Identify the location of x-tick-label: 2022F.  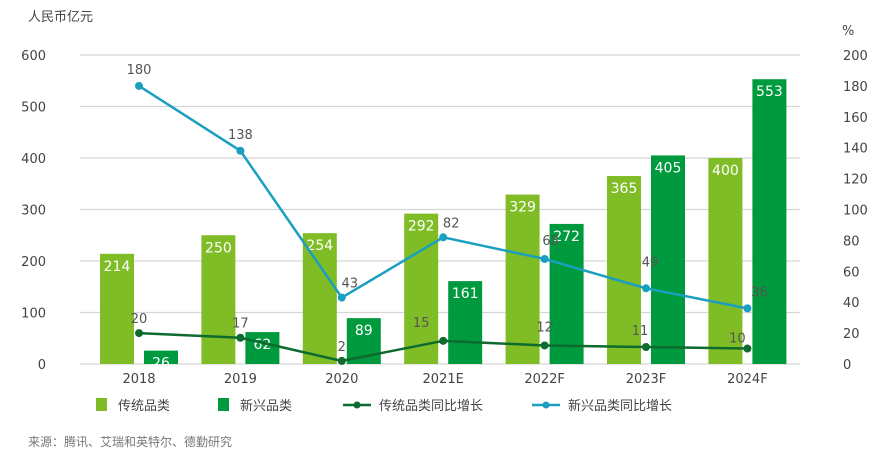
(544, 379).